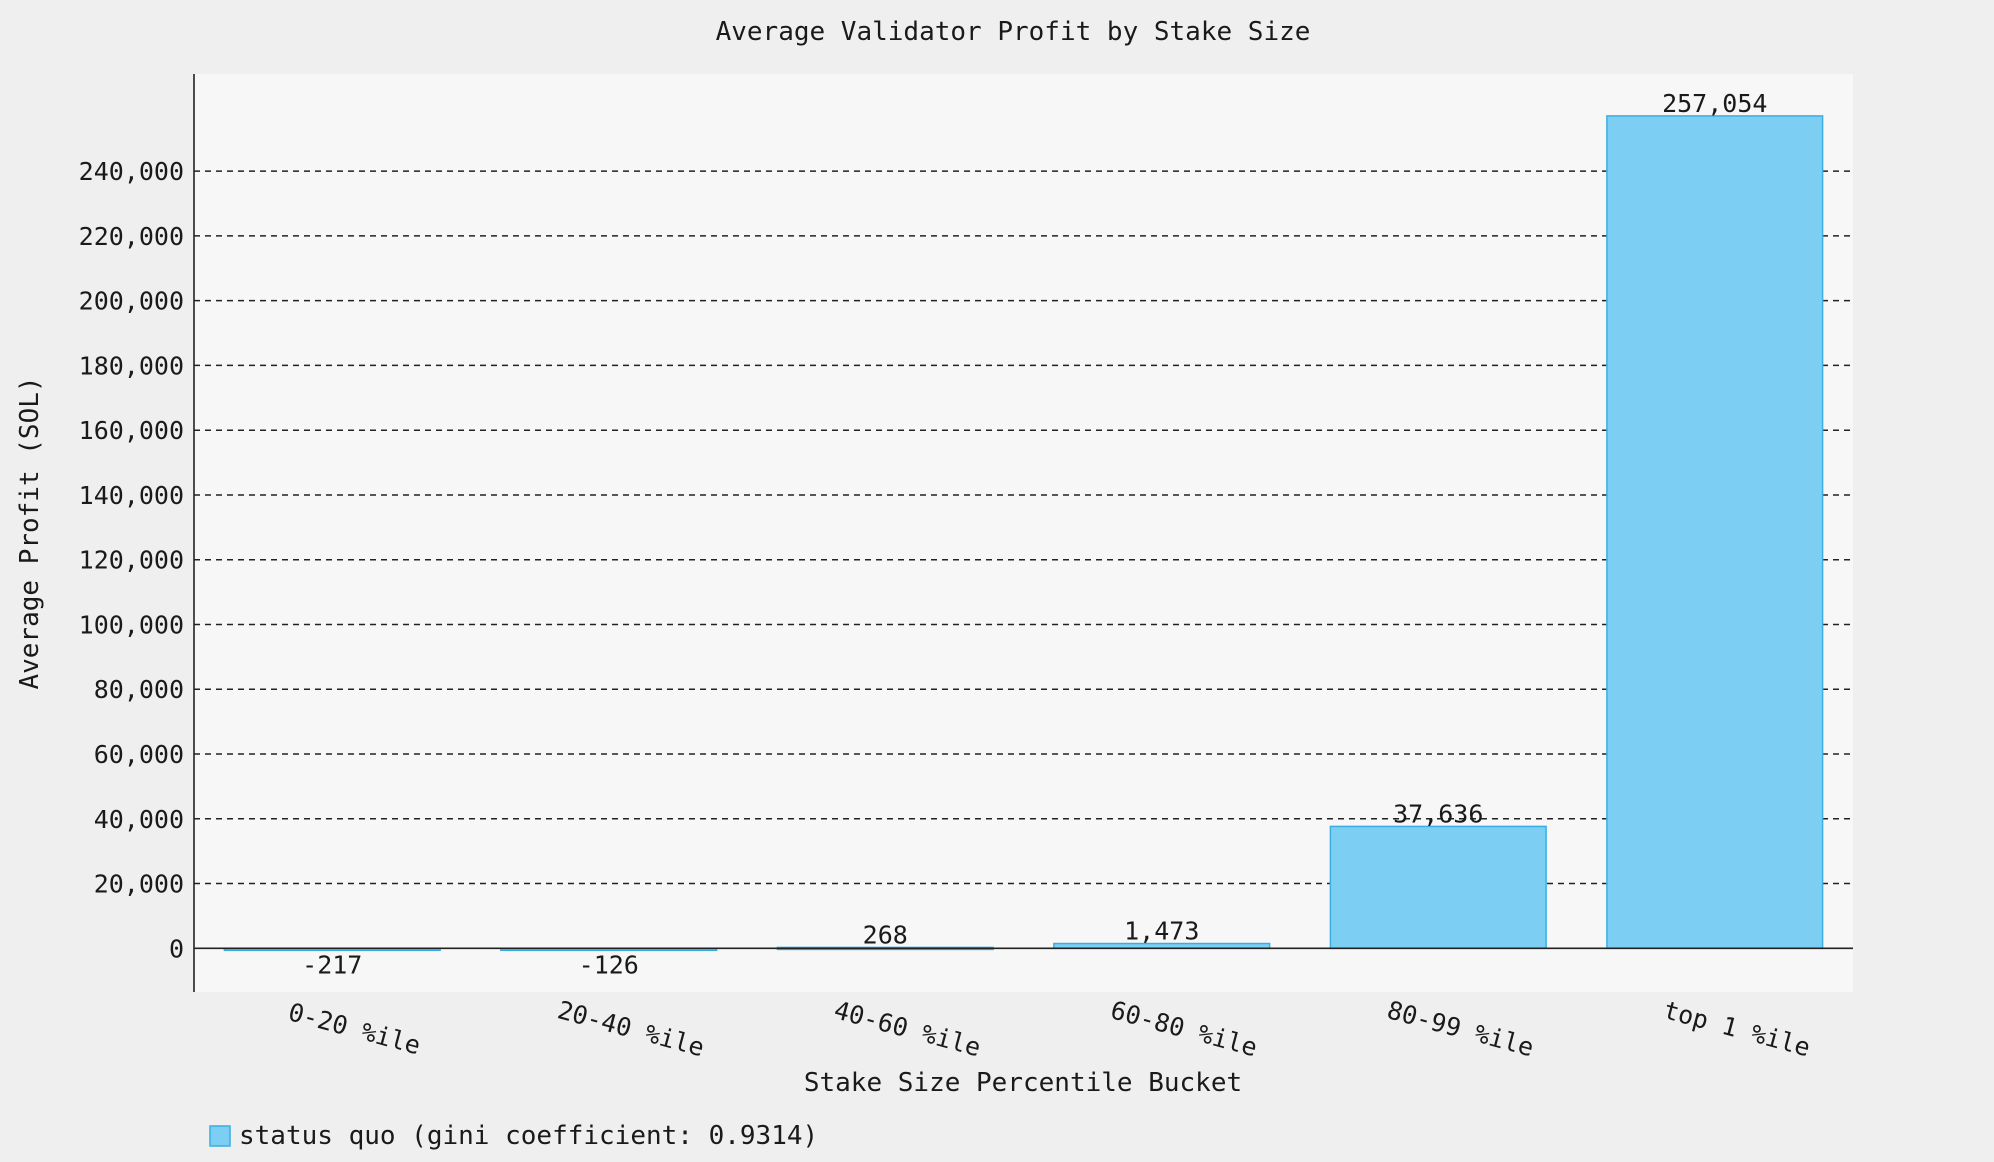 The height and width of the screenshot is (1162, 1994). Describe the element at coordinates (354, 1028) in the screenshot. I see `x-tick-label: 0-20 %ile` at that location.